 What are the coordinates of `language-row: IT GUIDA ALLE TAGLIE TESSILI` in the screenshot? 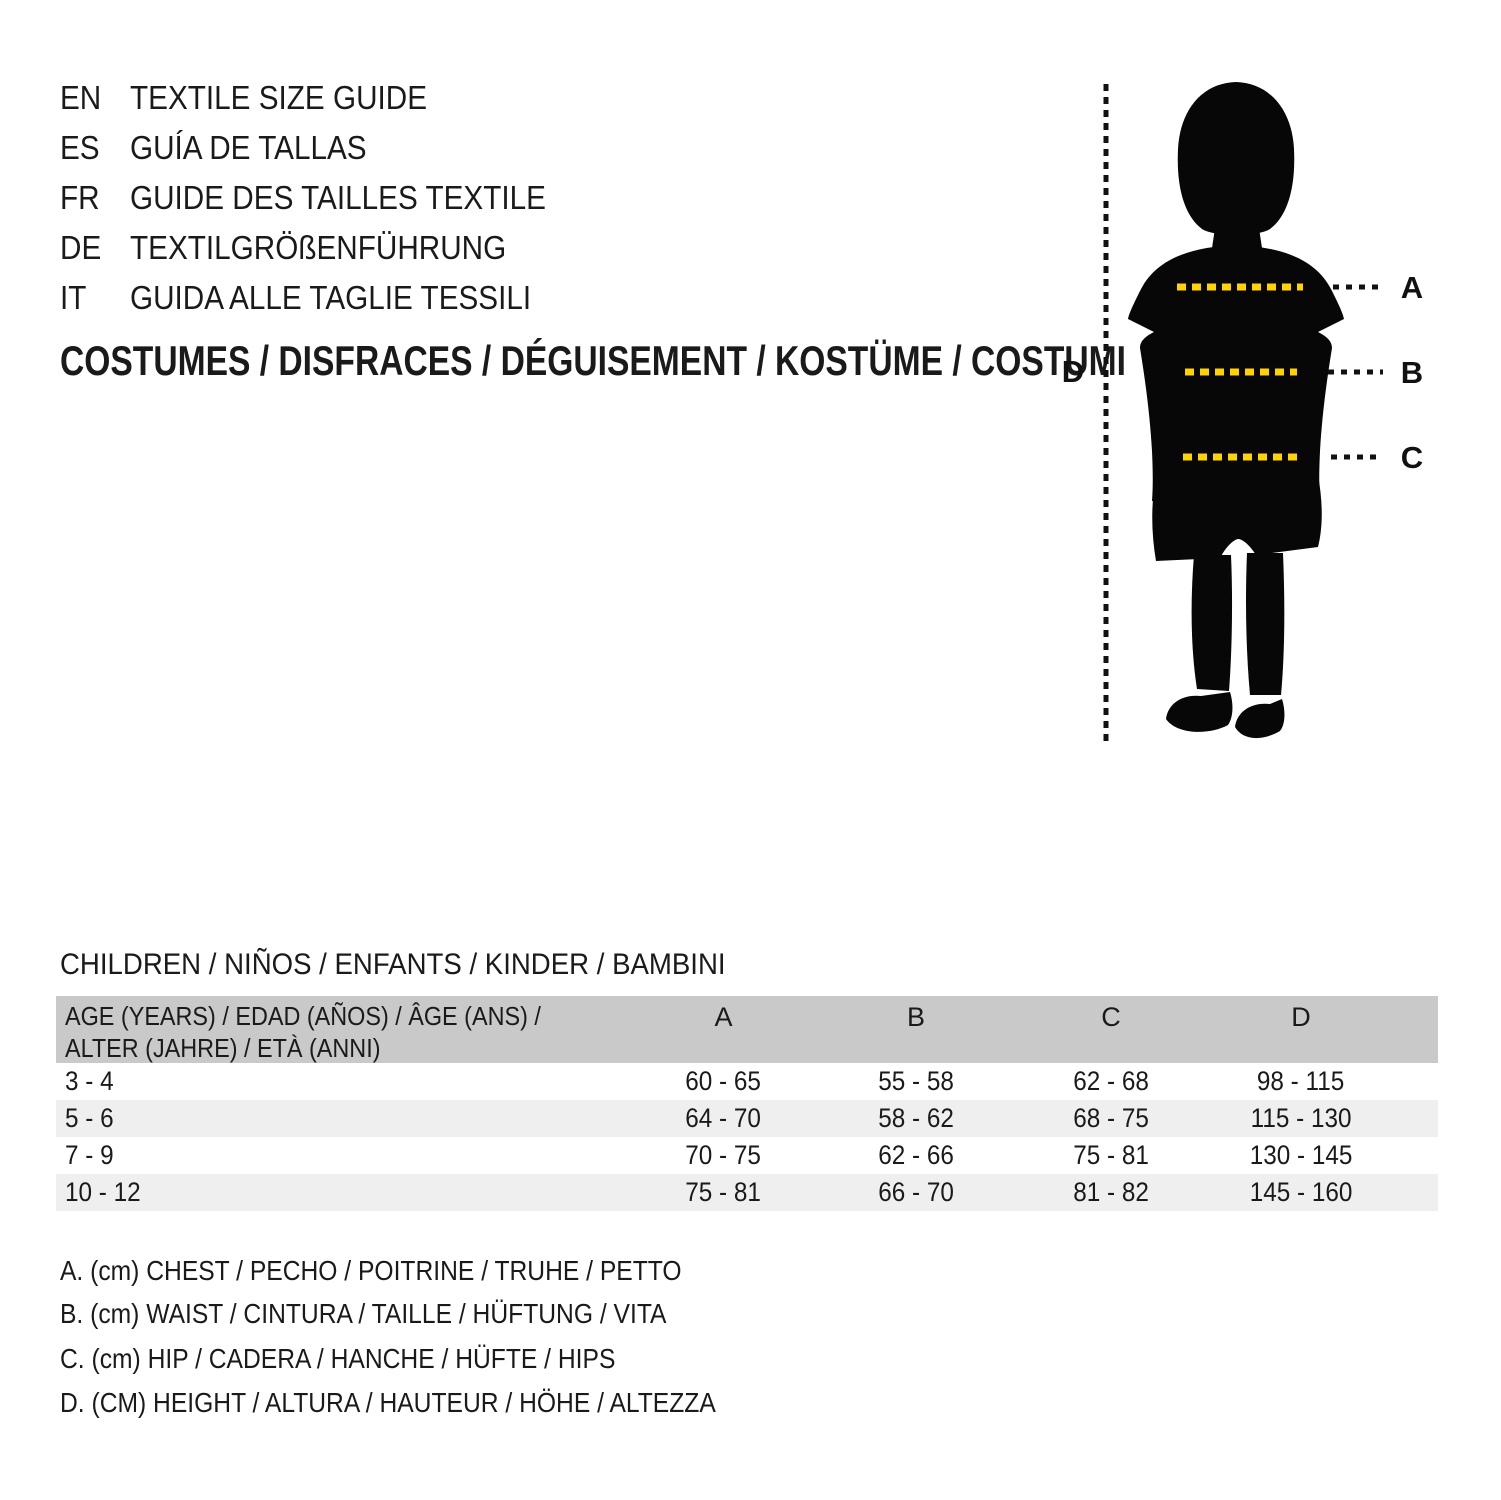 It's located at (510, 298).